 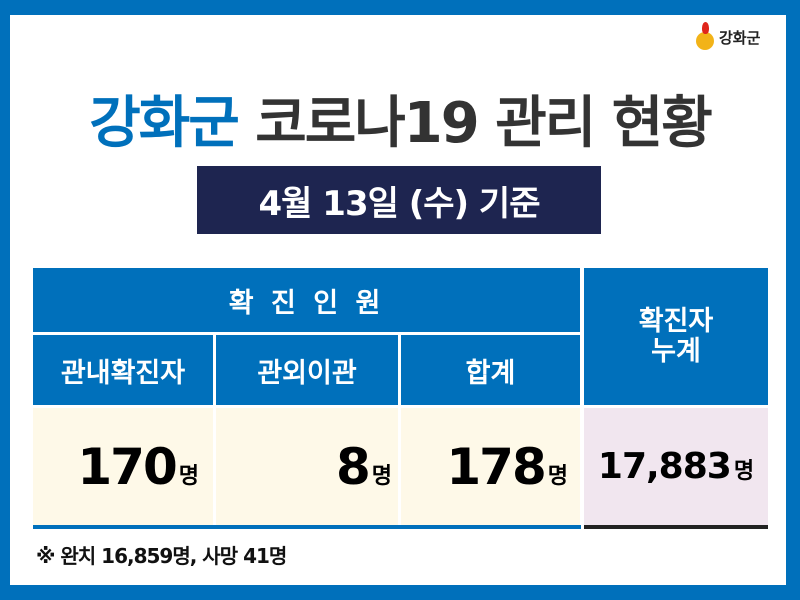 I want to click on value-local: 170 명, so click(x=123, y=466).